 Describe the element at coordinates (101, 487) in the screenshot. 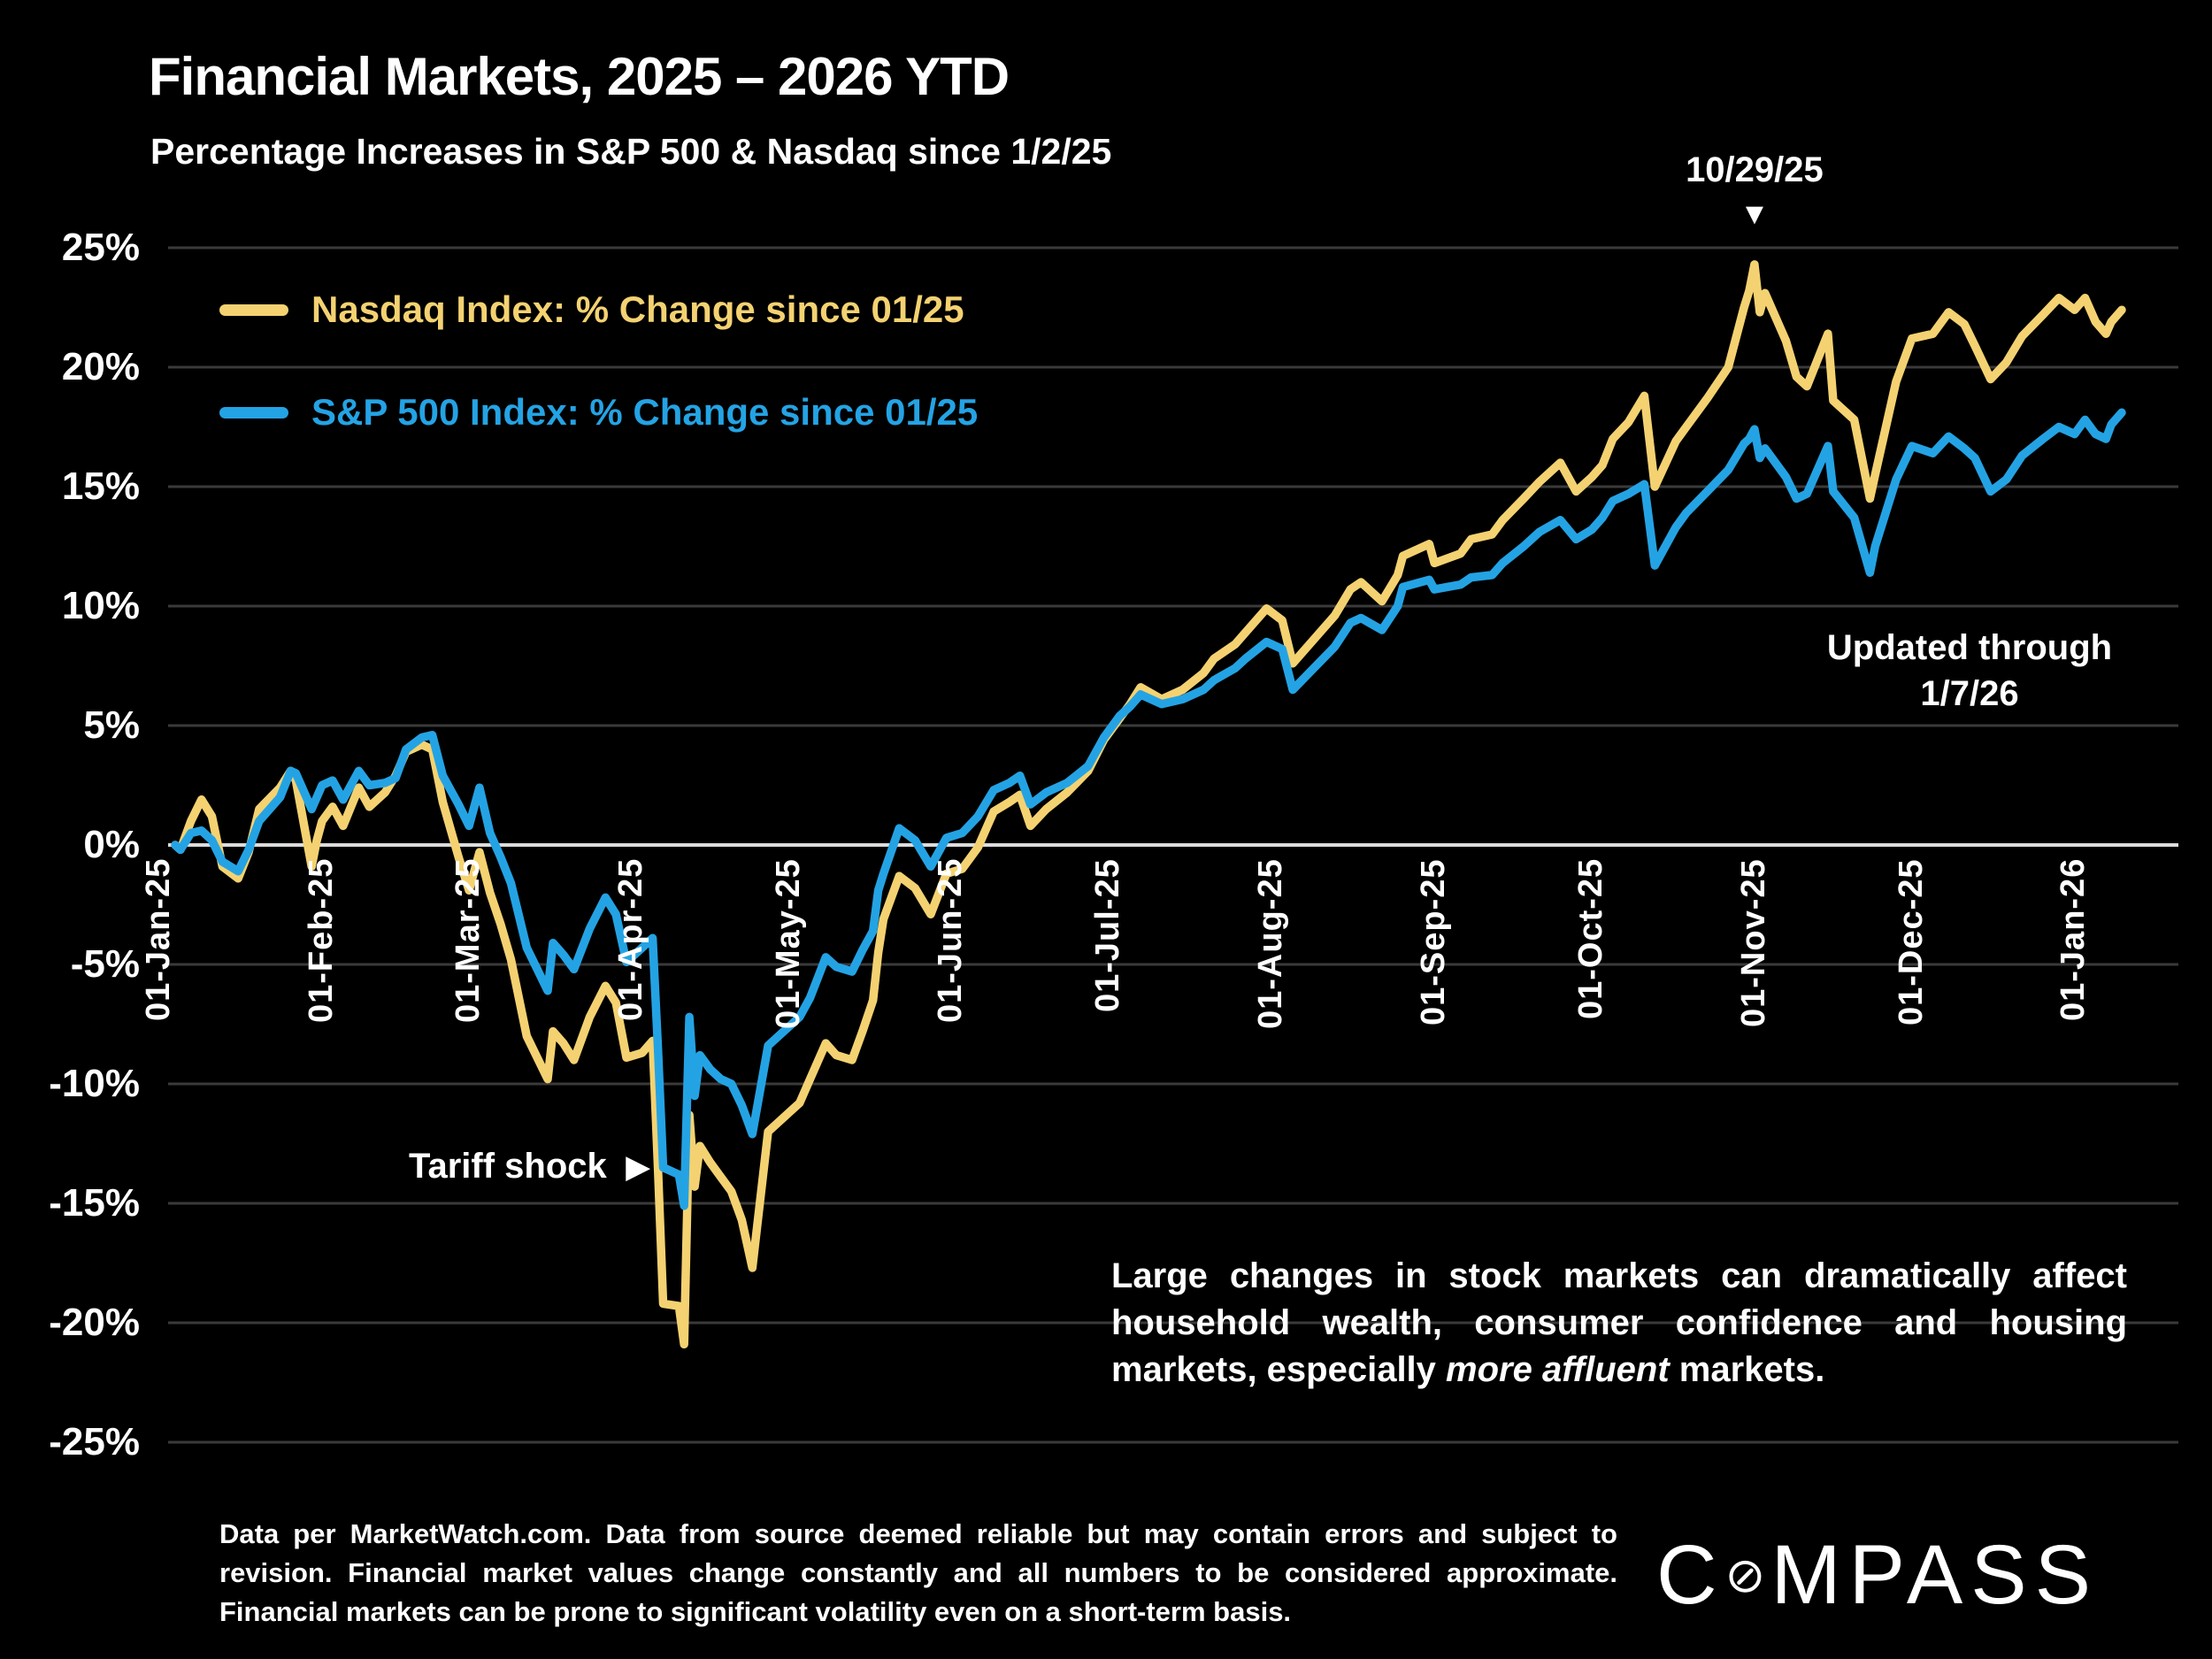

I see `y-axis-label: 15%` at that location.